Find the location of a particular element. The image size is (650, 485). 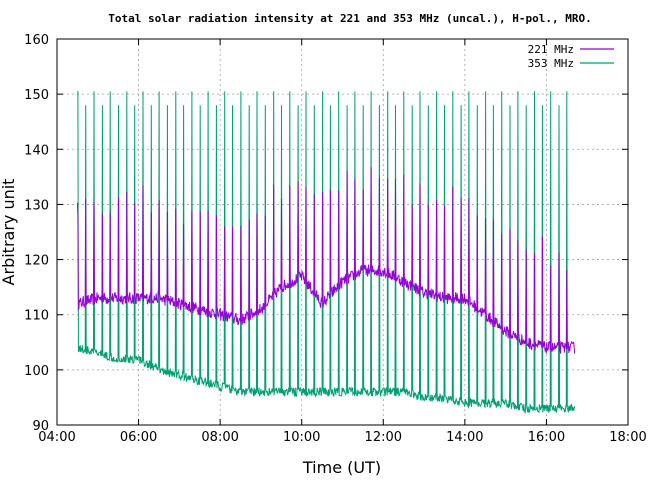

y-tick-label: 90 is located at coordinates (40, 426).